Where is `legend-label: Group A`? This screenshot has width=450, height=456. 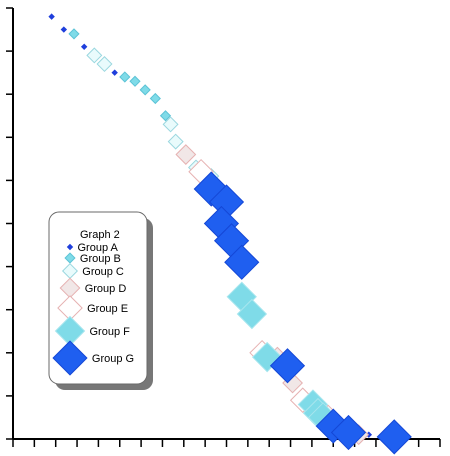 legend-label: Group A is located at coordinates (98, 248).